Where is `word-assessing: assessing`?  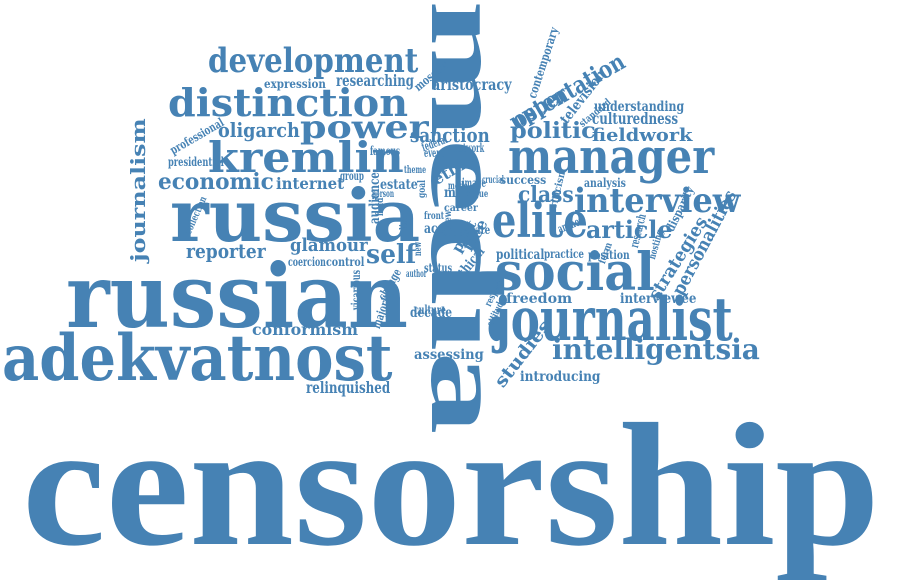
word-assessing: assessing is located at coordinates (449, 355).